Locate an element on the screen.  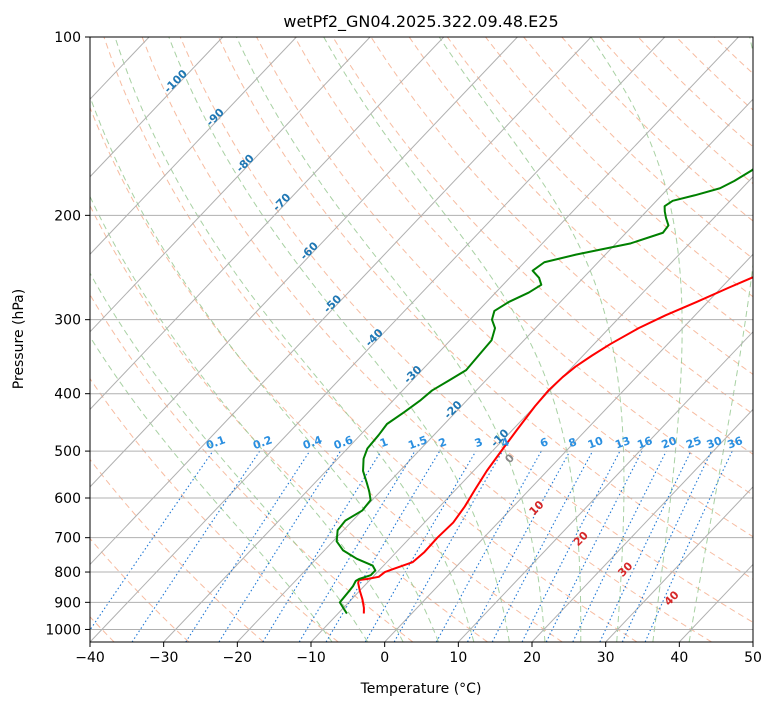
mixing-ratio-label: 30 is located at coordinates (714, 443).